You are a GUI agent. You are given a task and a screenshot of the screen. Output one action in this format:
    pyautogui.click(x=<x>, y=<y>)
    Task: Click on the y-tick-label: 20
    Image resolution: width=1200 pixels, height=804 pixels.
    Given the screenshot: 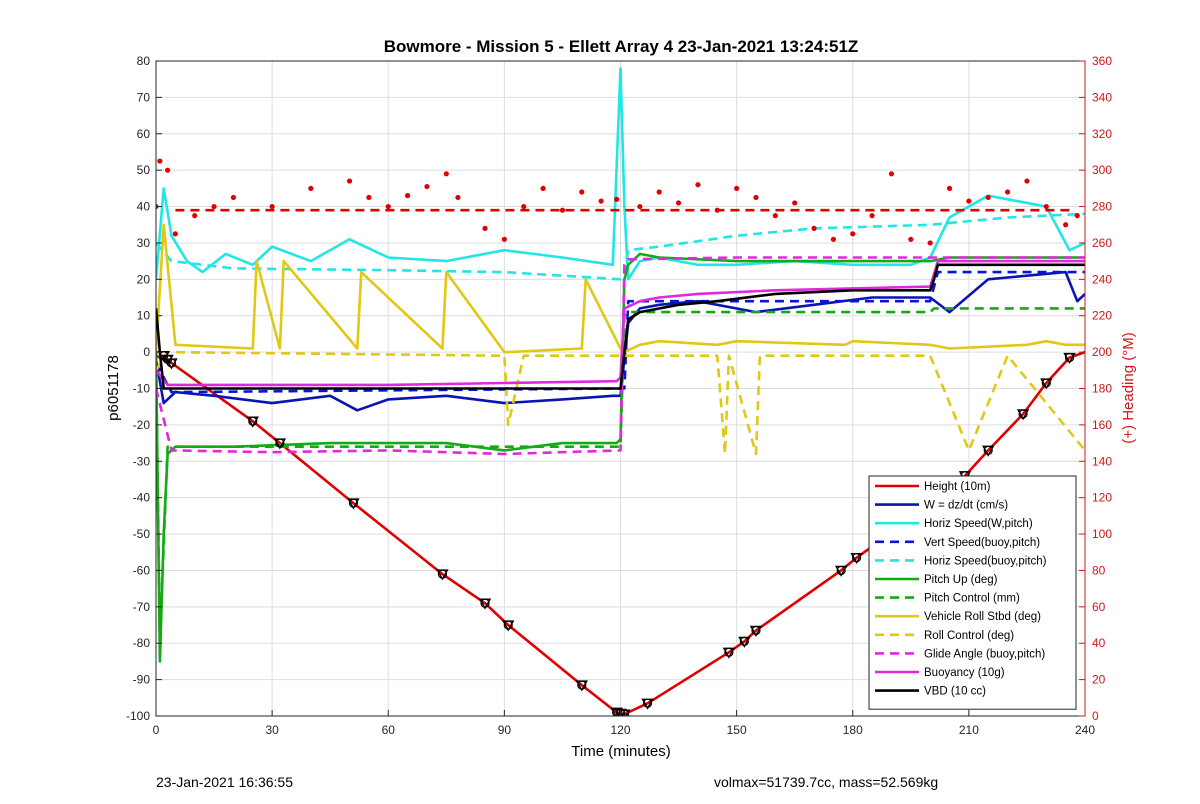 What is the action you would take?
    pyautogui.click(x=144, y=279)
    